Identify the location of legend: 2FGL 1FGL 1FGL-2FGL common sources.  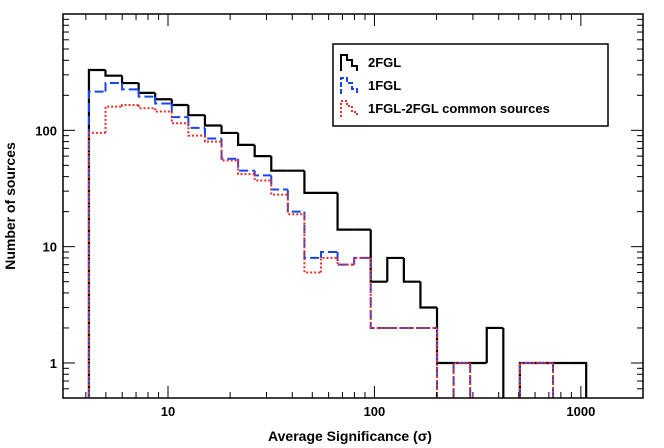
(470, 85).